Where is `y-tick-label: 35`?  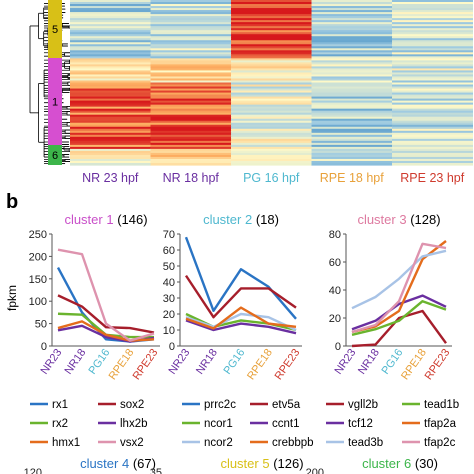 y-tick-label: 35 is located at coordinates (156, 470).